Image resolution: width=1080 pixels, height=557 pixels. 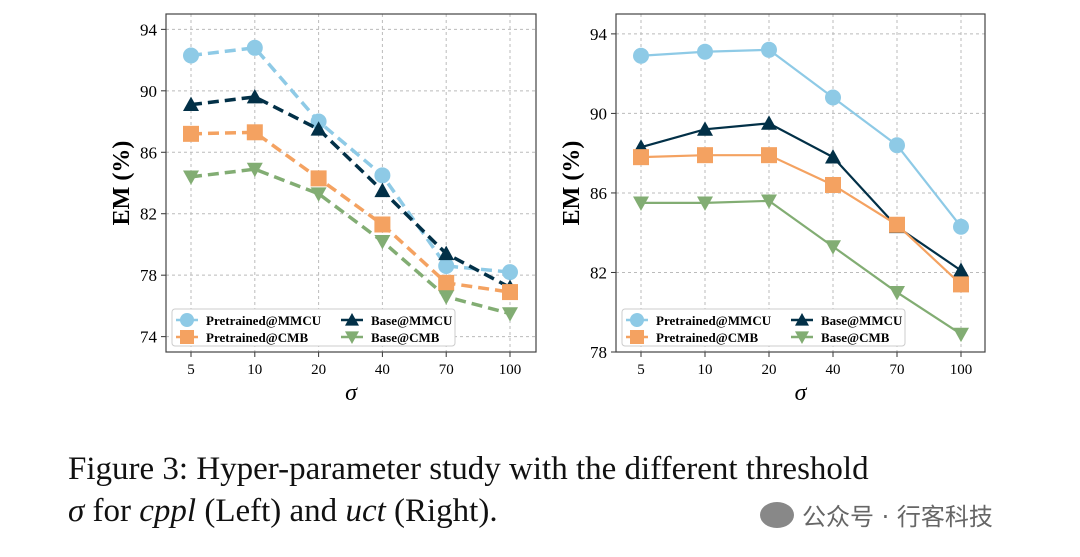 I want to click on caption-right: (Right)., so click(x=441, y=511).